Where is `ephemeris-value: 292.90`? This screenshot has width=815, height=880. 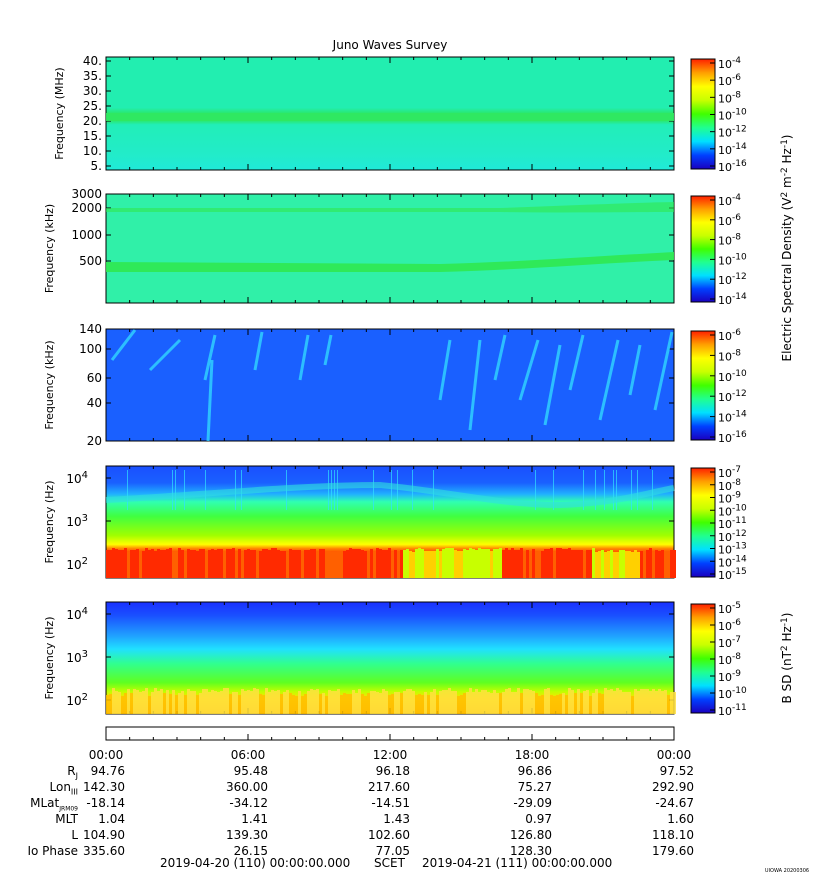 ephemeris-value: 292.90 is located at coordinates (673, 787).